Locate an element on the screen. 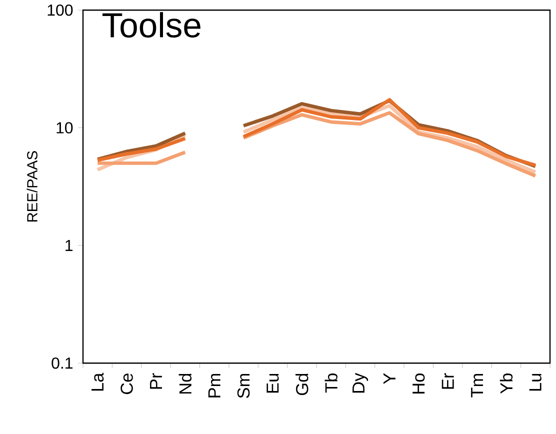 The image size is (556, 434). x-tick-label: Ho is located at coordinates (418, 383).